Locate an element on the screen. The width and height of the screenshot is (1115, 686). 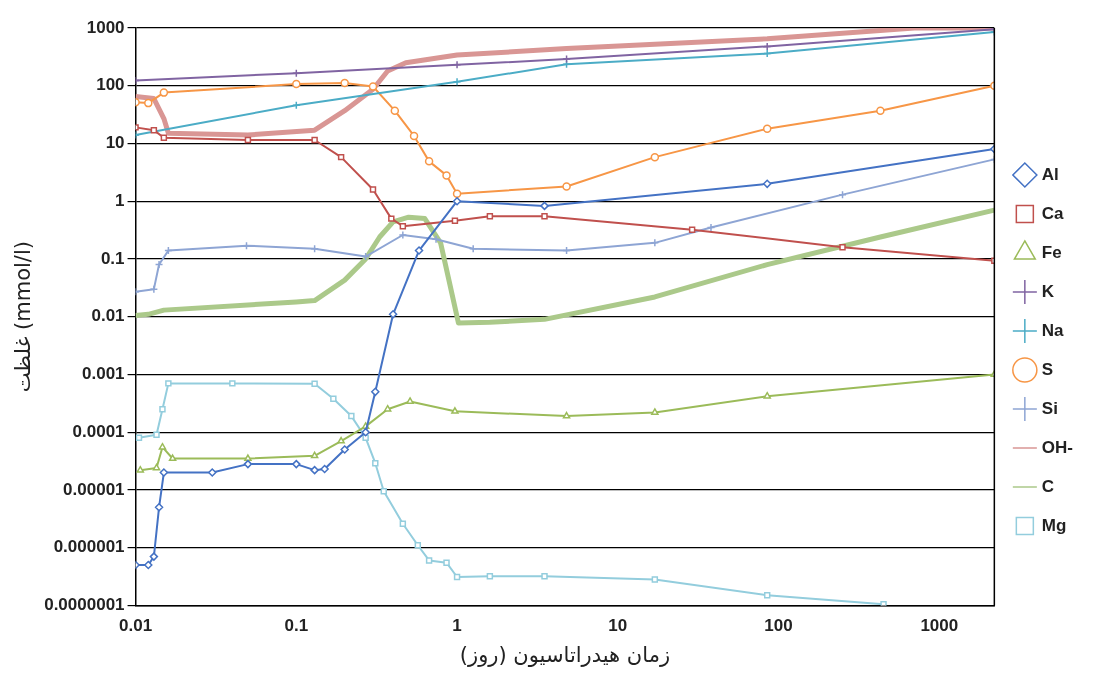
legend-label: Al is located at coordinates (1050, 174).